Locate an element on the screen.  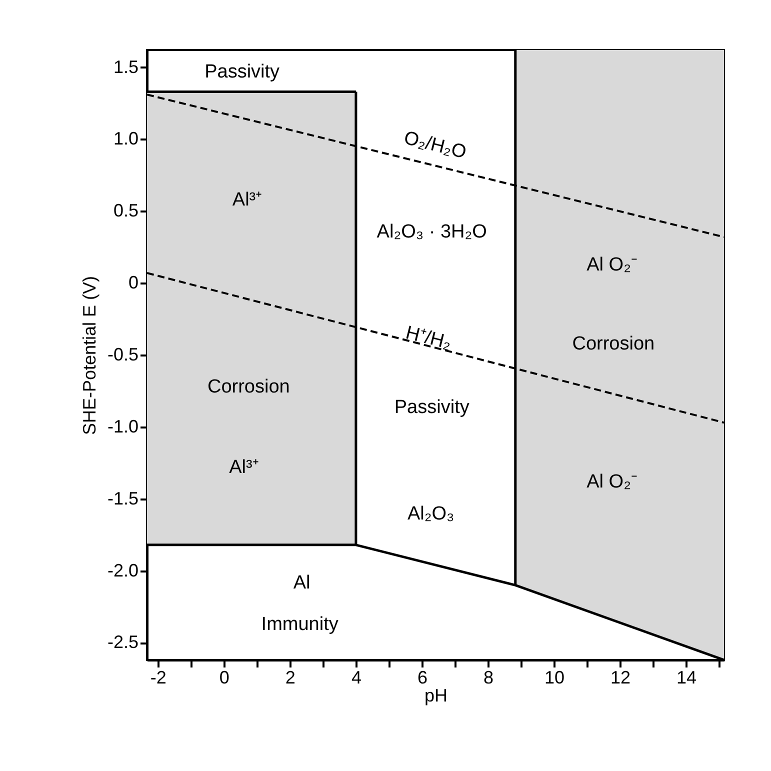
y-tick-label: -2.5 is located at coordinates (122, 642).